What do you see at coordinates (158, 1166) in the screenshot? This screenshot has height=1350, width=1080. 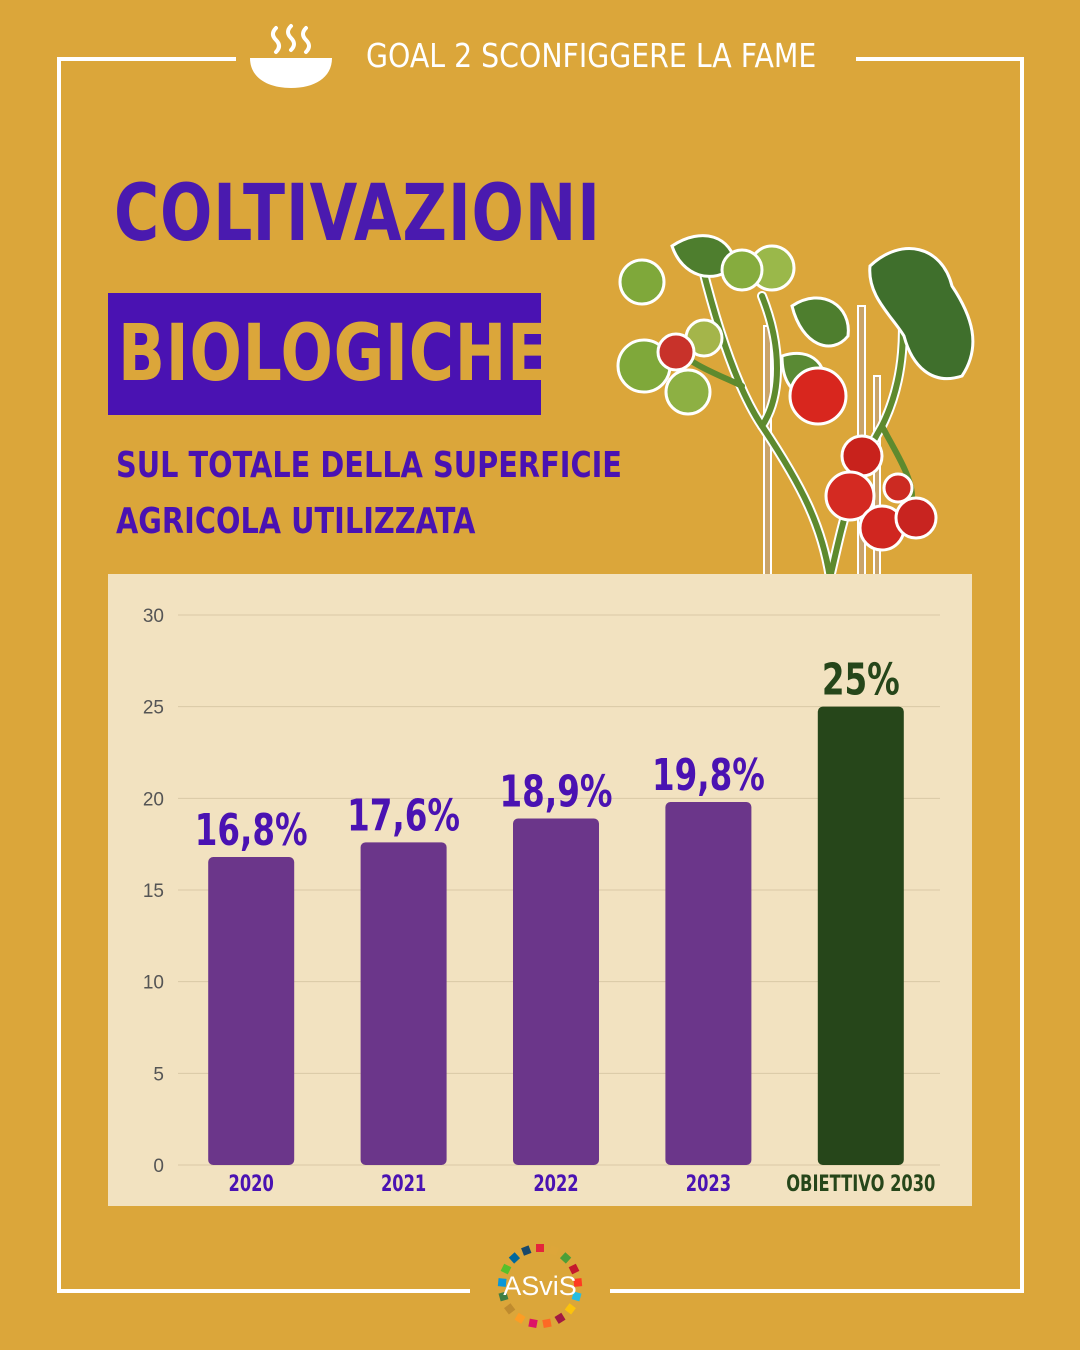 I see `y-tick-label: 0` at bounding box center [158, 1166].